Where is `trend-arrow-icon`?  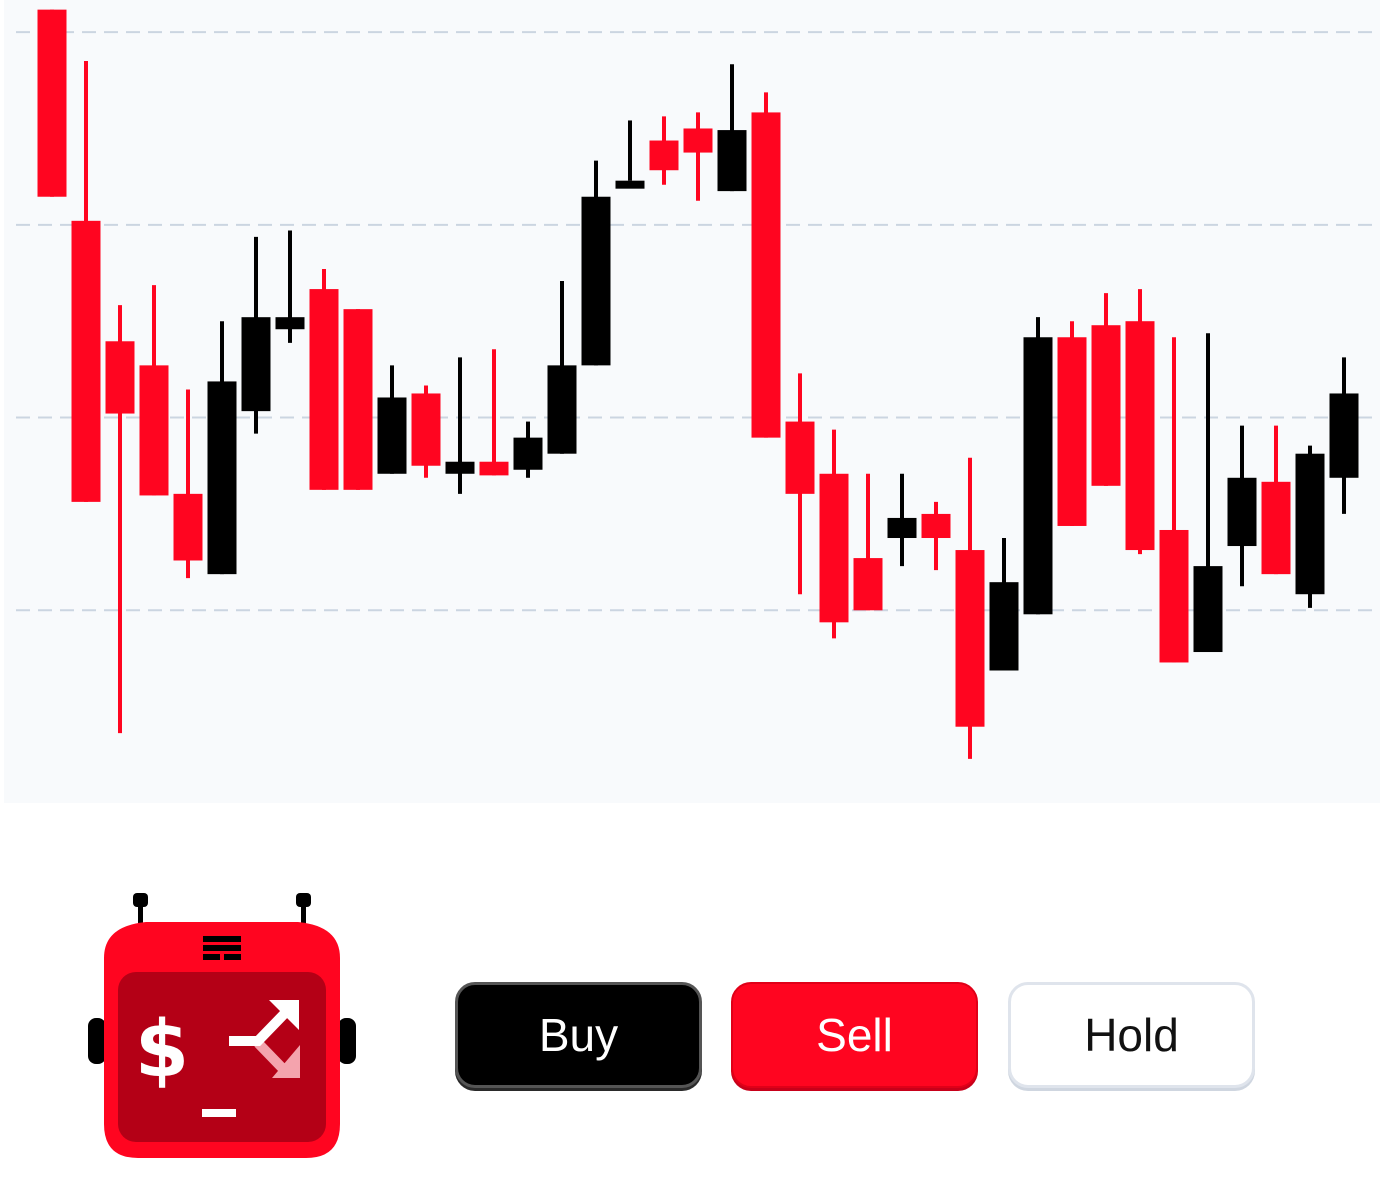
trend-arrow-icon is located at coordinates (264, 1039).